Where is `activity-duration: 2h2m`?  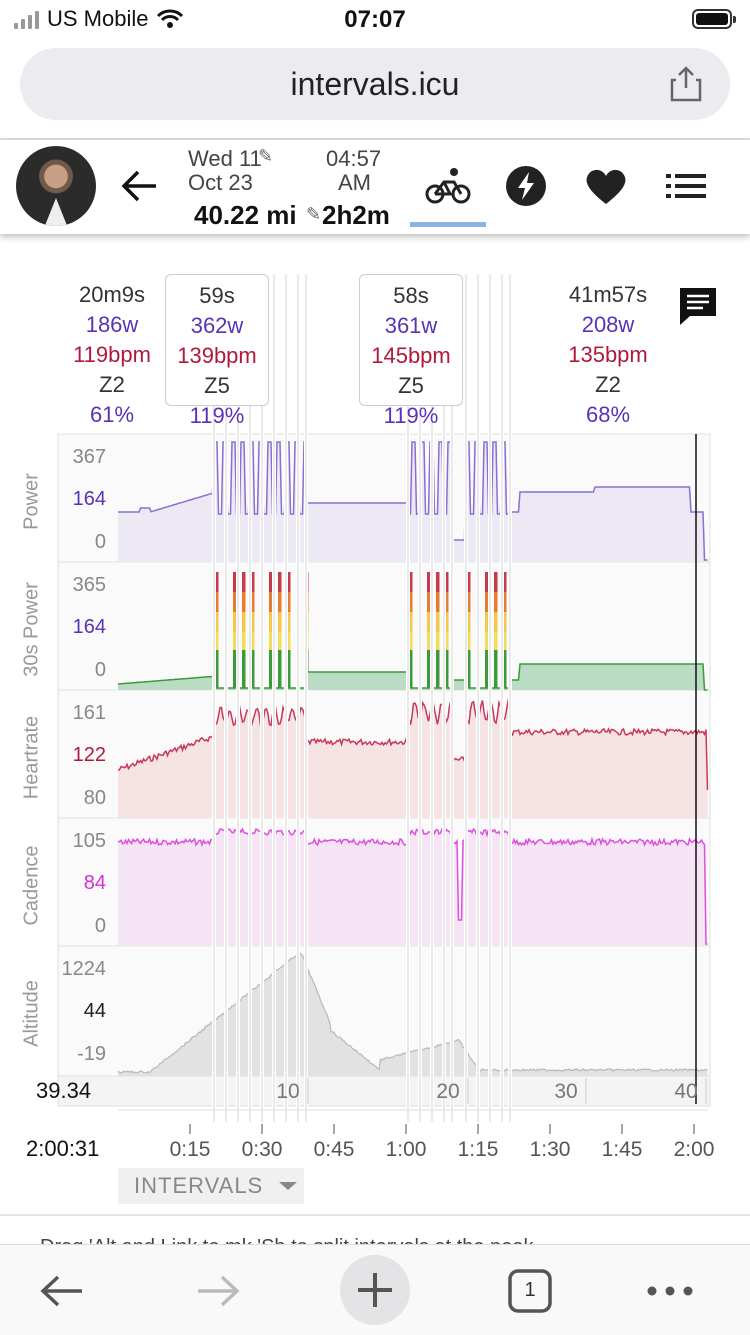 activity-duration: 2h2m is located at coordinates (356, 215).